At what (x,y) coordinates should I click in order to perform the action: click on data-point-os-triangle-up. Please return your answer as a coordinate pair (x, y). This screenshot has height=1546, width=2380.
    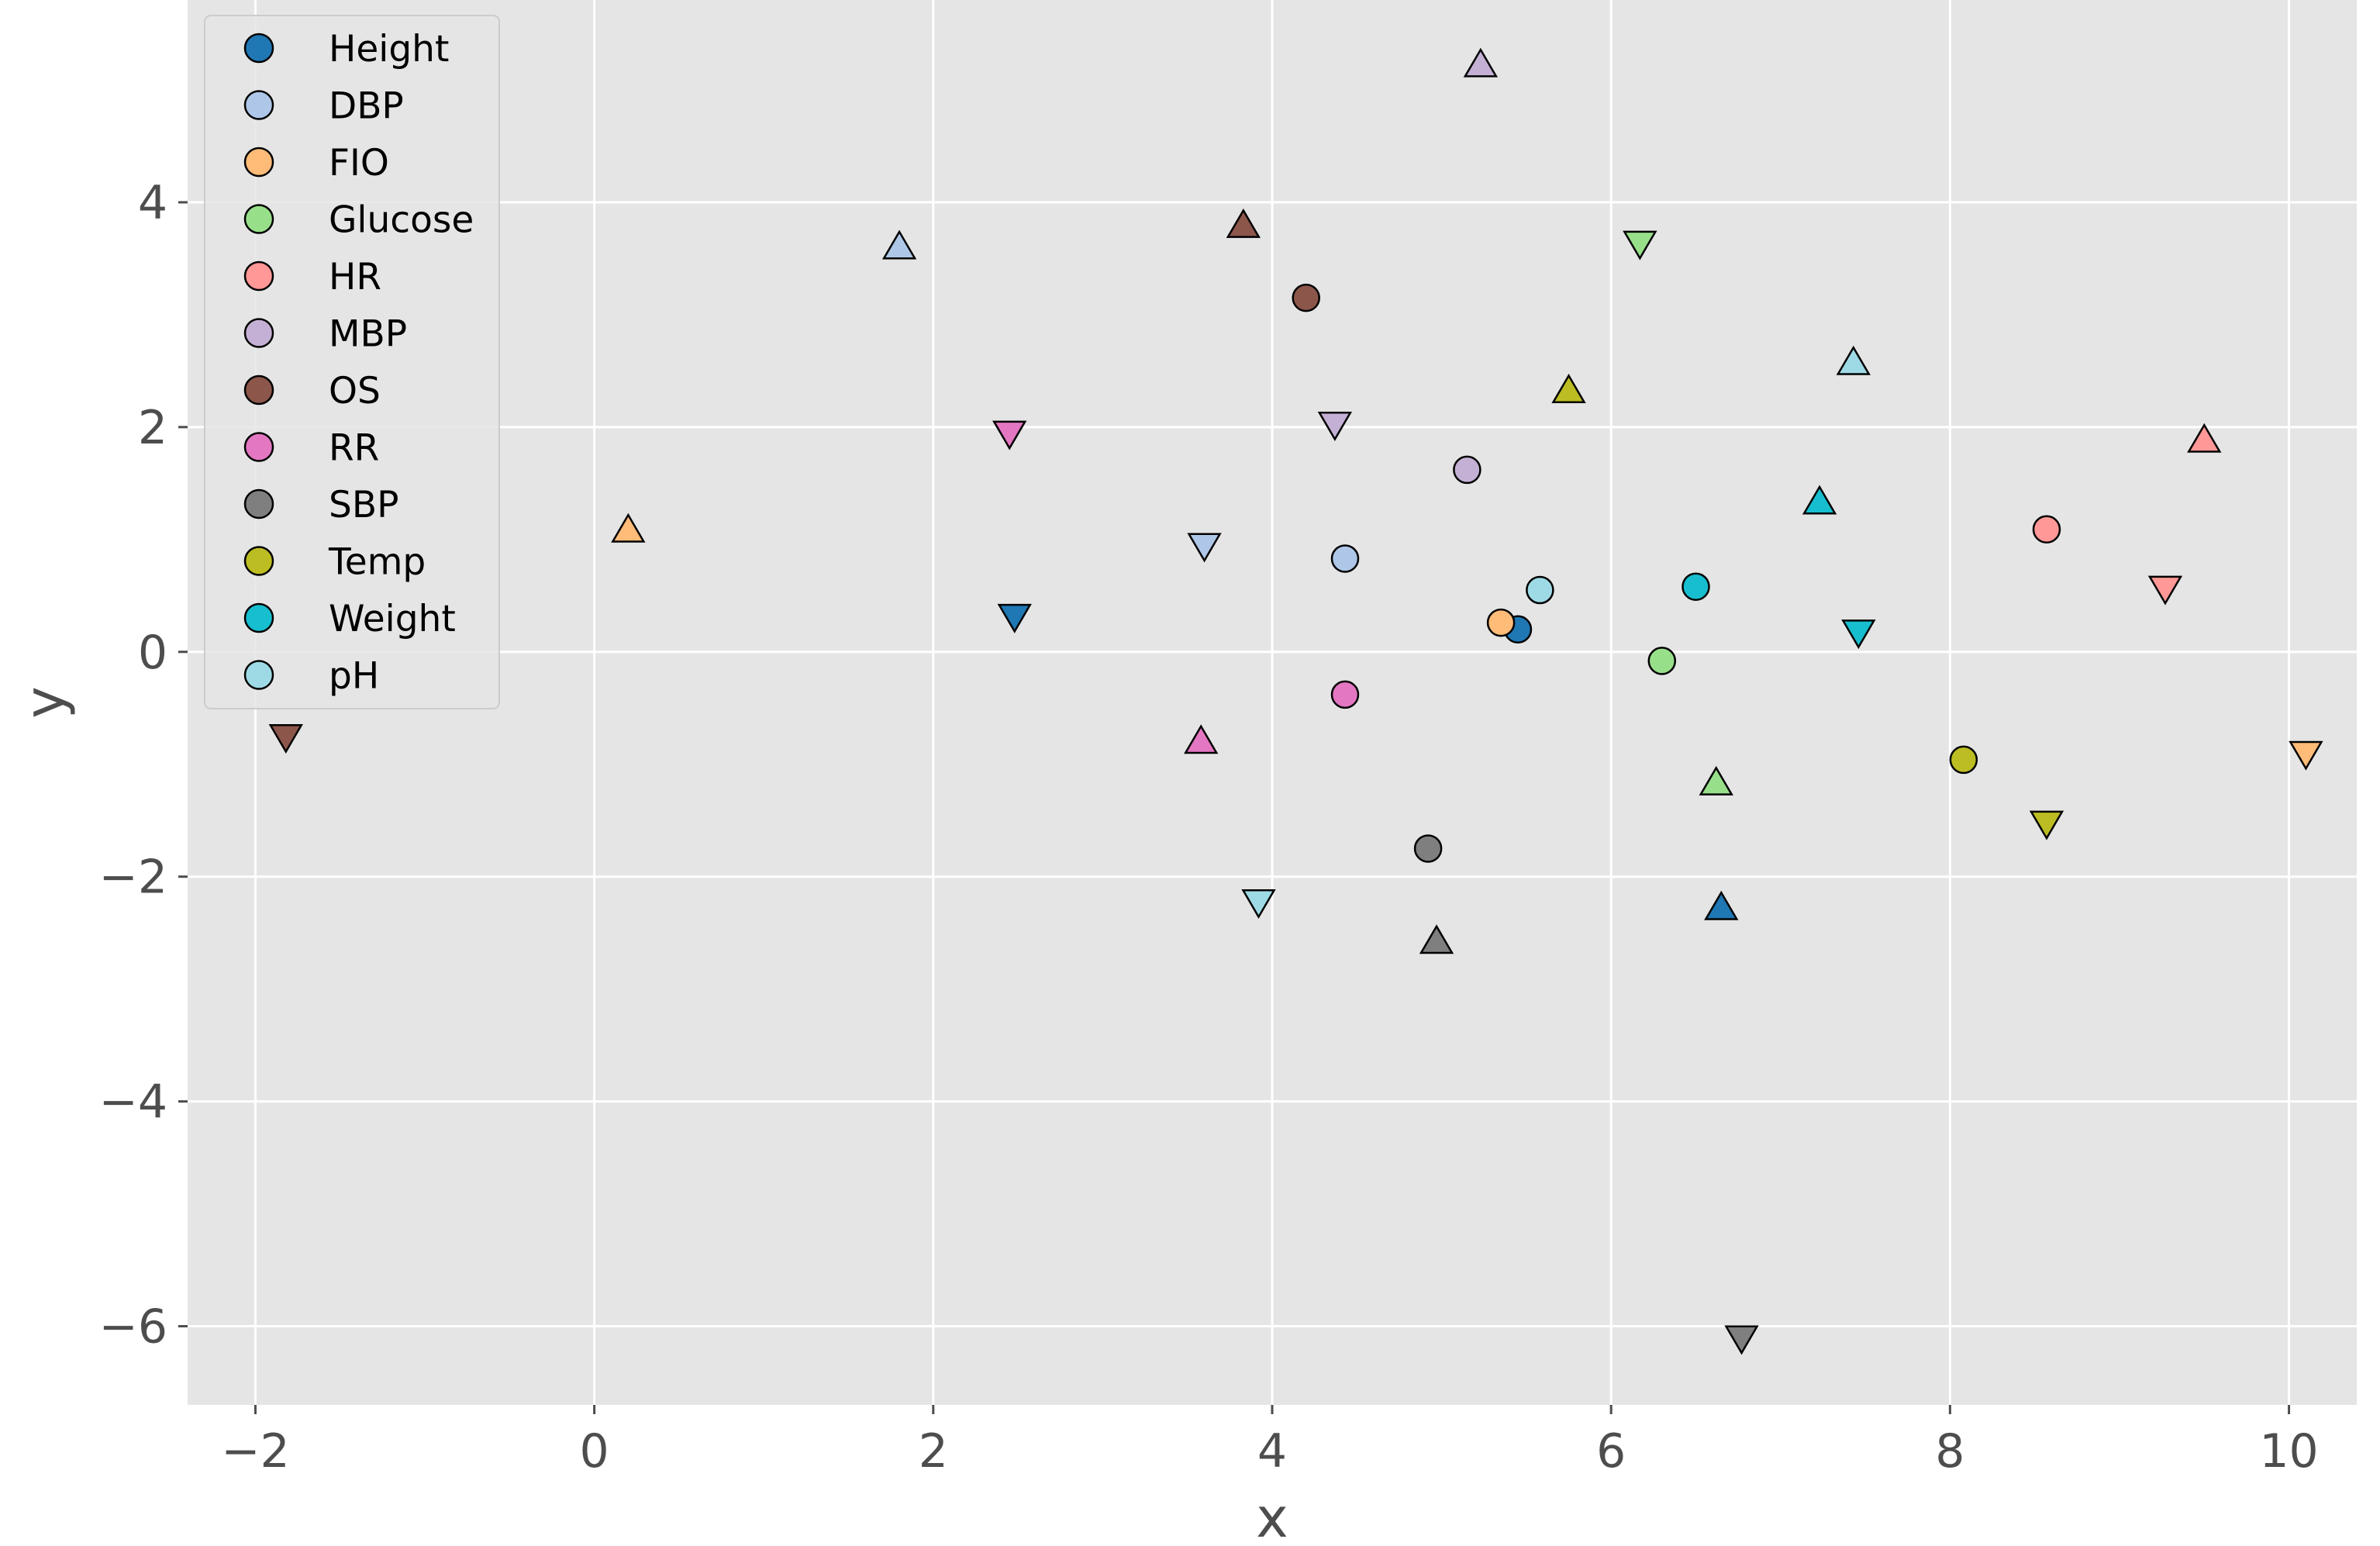
    Looking at the image, I should click on (1243, 223).